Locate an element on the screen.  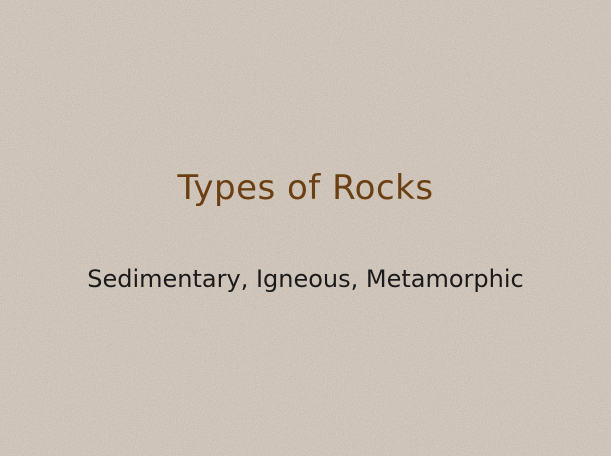
slide-title: Types of Rocks is located at coordinates (305, 188).